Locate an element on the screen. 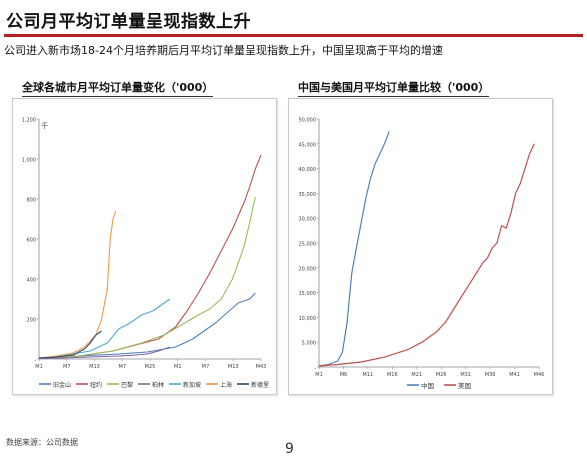 This screenshot has height=458, width=587. x-tick-label: M21 is located at coordinates (416, 375).